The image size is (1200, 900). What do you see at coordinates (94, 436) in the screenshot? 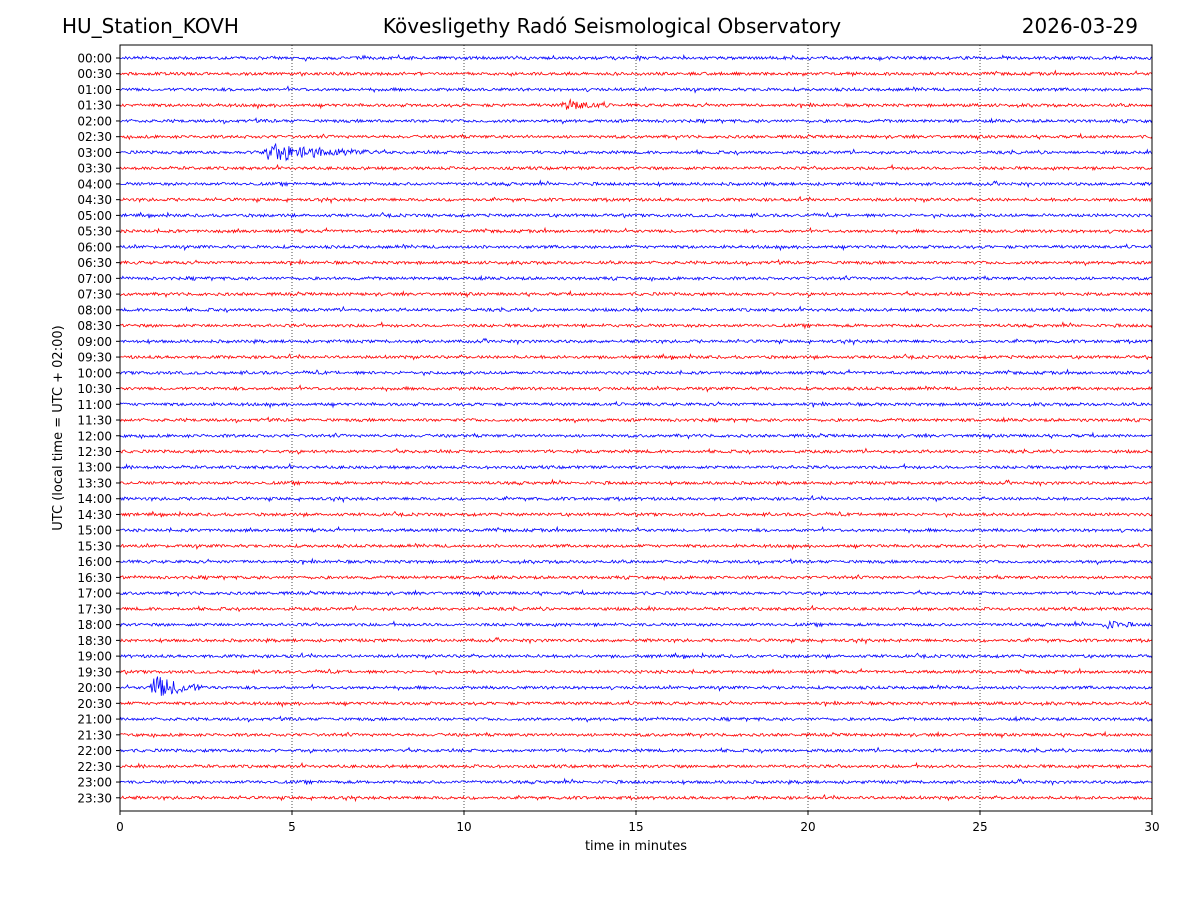
I see `trace-time-label: 12:00` at bounding box center [94, 436].